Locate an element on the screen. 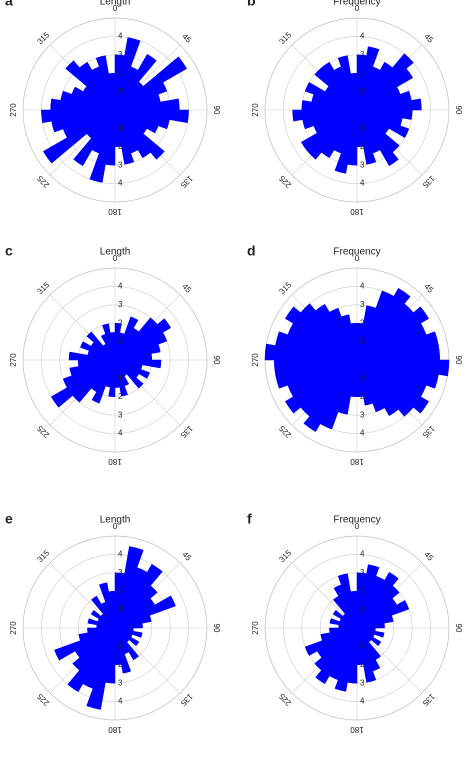  theta-tick-label: 135 is located at coordinates (428, 700).